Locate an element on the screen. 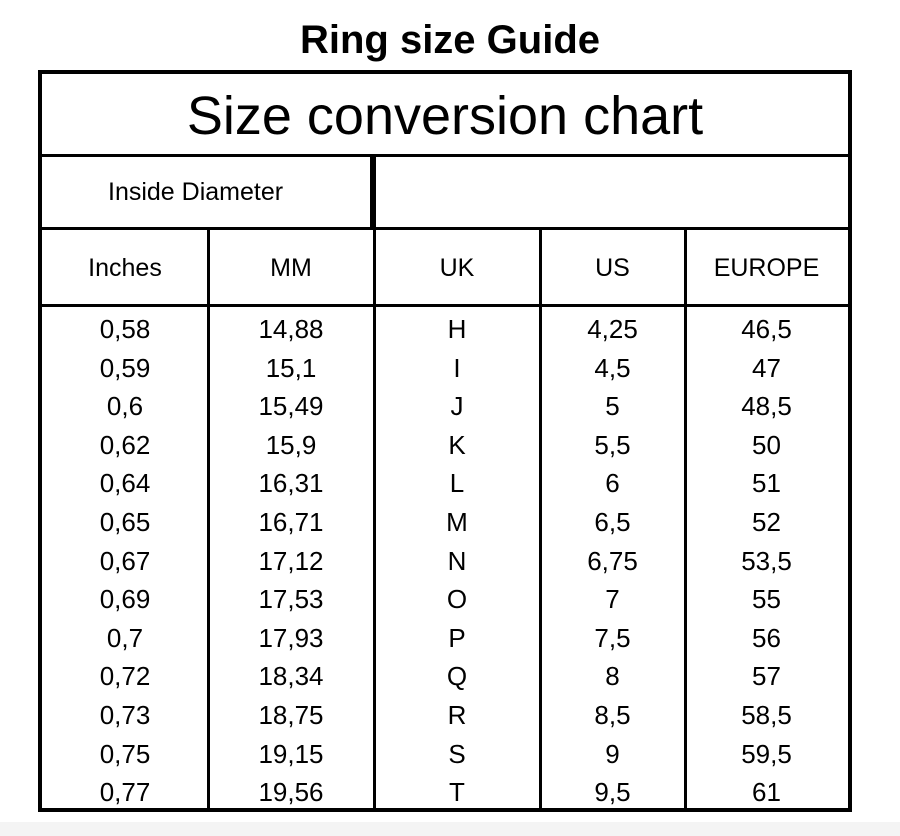  cell-mm: 19,56 is located at coordinates (291, 792).